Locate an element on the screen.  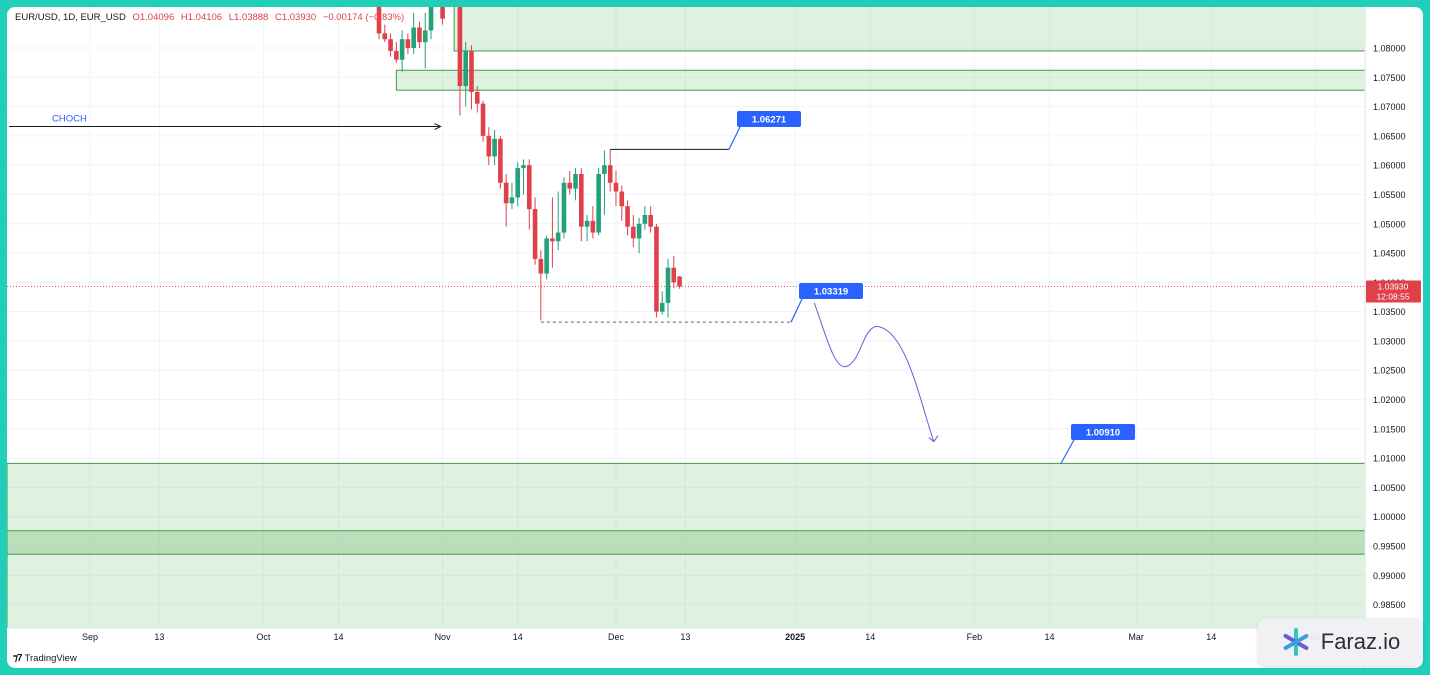
x-tick-label: Sep is located at coordinates (90, 637).